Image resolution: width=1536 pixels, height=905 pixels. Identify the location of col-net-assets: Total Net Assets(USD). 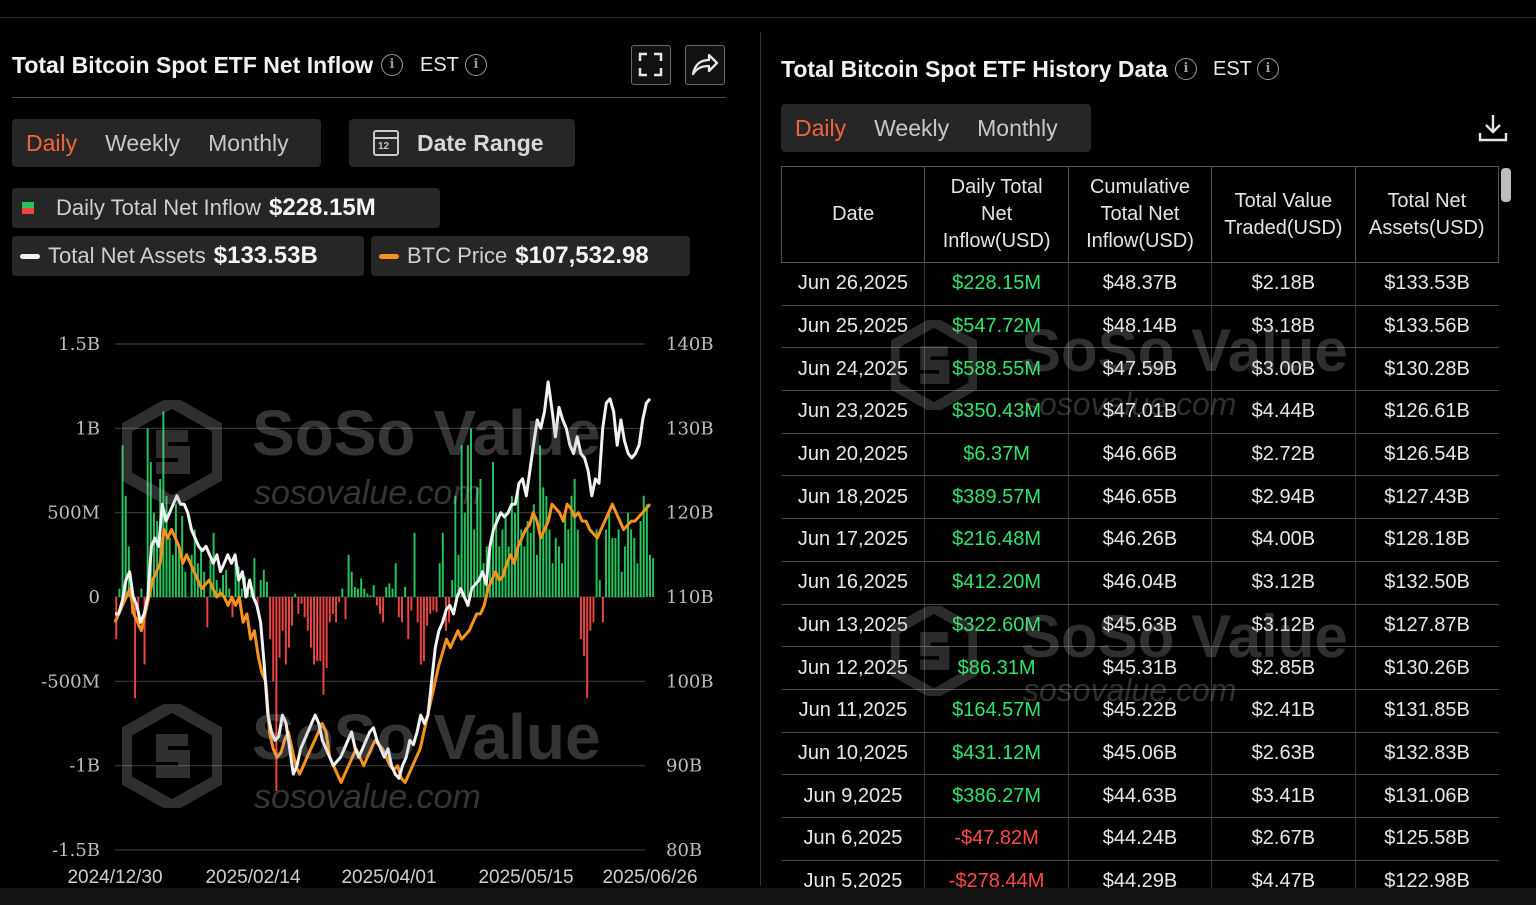
(1426, 214).